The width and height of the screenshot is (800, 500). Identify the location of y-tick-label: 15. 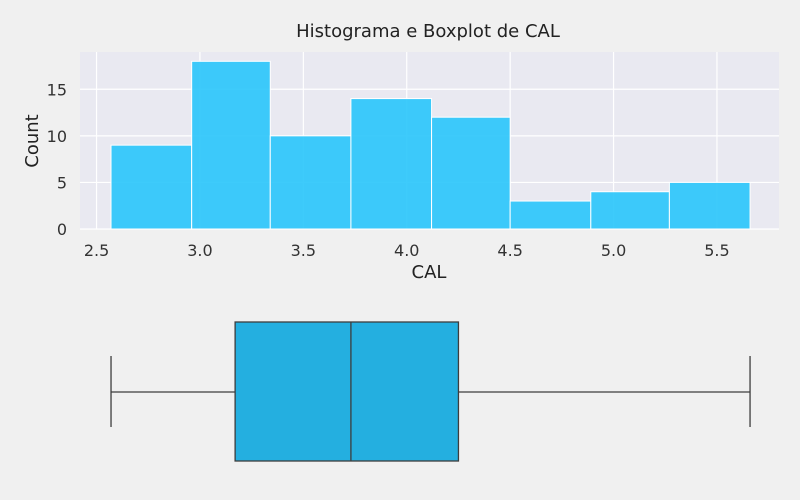
(57, 89).